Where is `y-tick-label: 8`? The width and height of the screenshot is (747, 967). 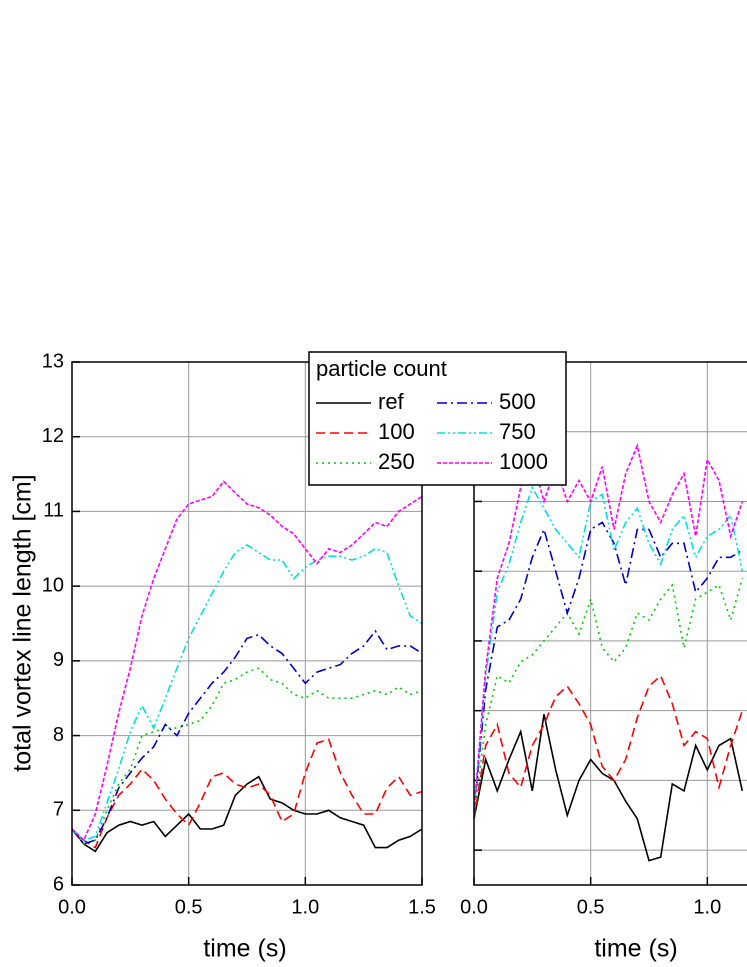 y-tick-label: 8 is located at coordinates (58, 735).